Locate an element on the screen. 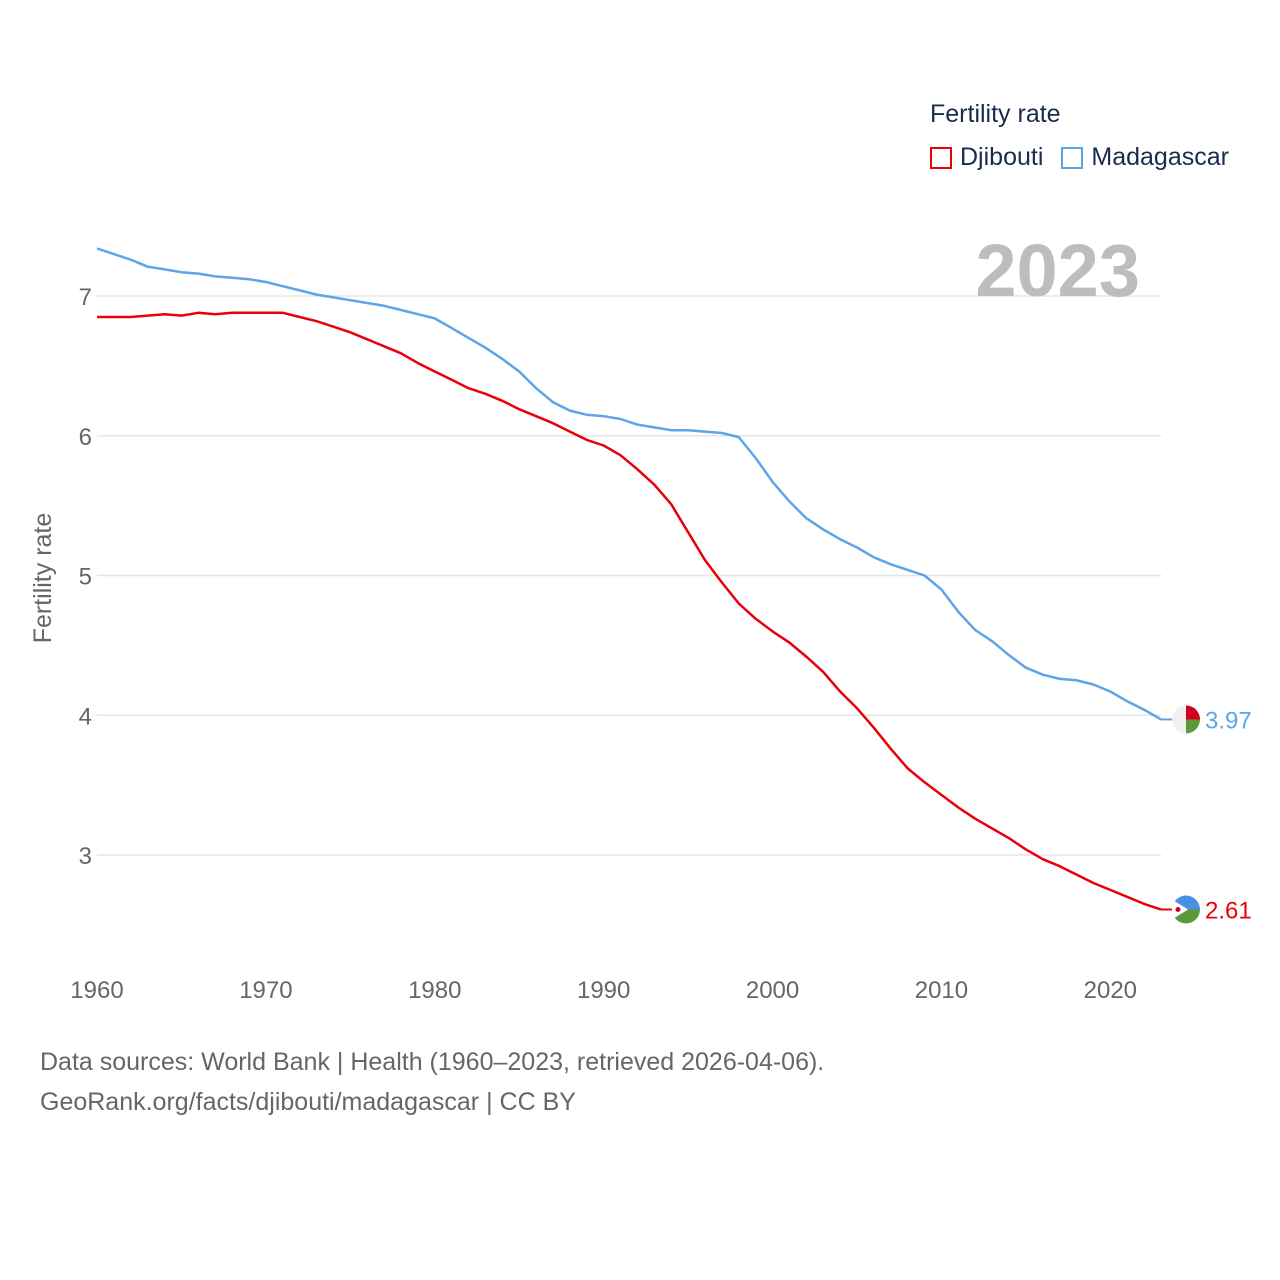 This screenshot has width=1280, height=1280. y-axis-title: Fertility rate is located at coordinates (43, 578).